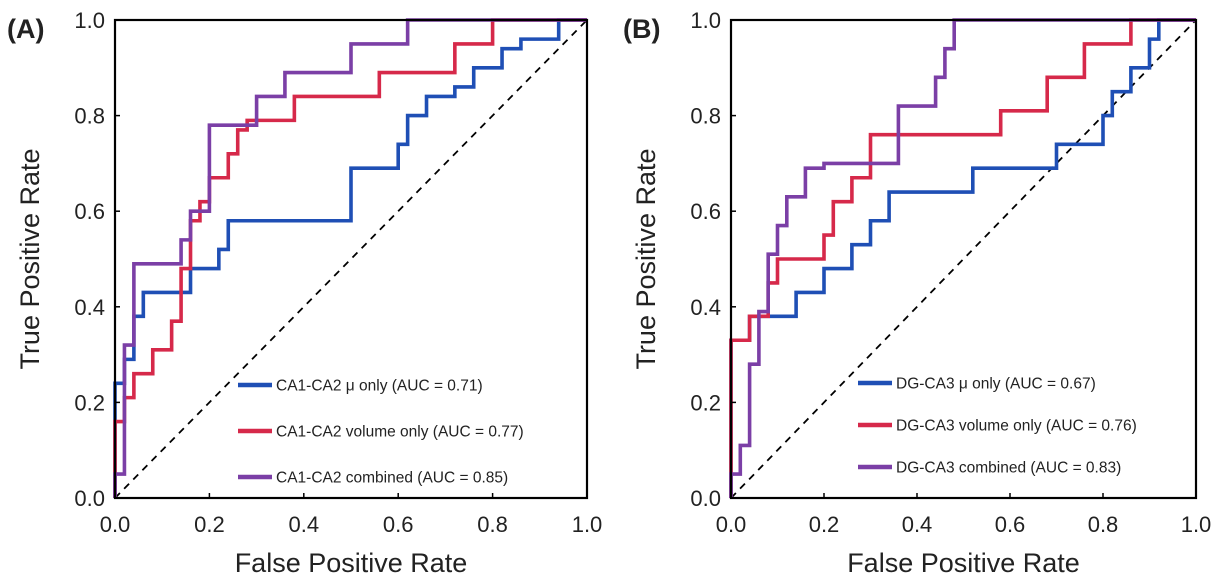 This screenshot has height=579, width=1223. Describe the element at coordinates (379, 386) in the screenshot. I see `legend-entry-label: CA1-CA2 μ only (AUC = 0.71)` at that location.